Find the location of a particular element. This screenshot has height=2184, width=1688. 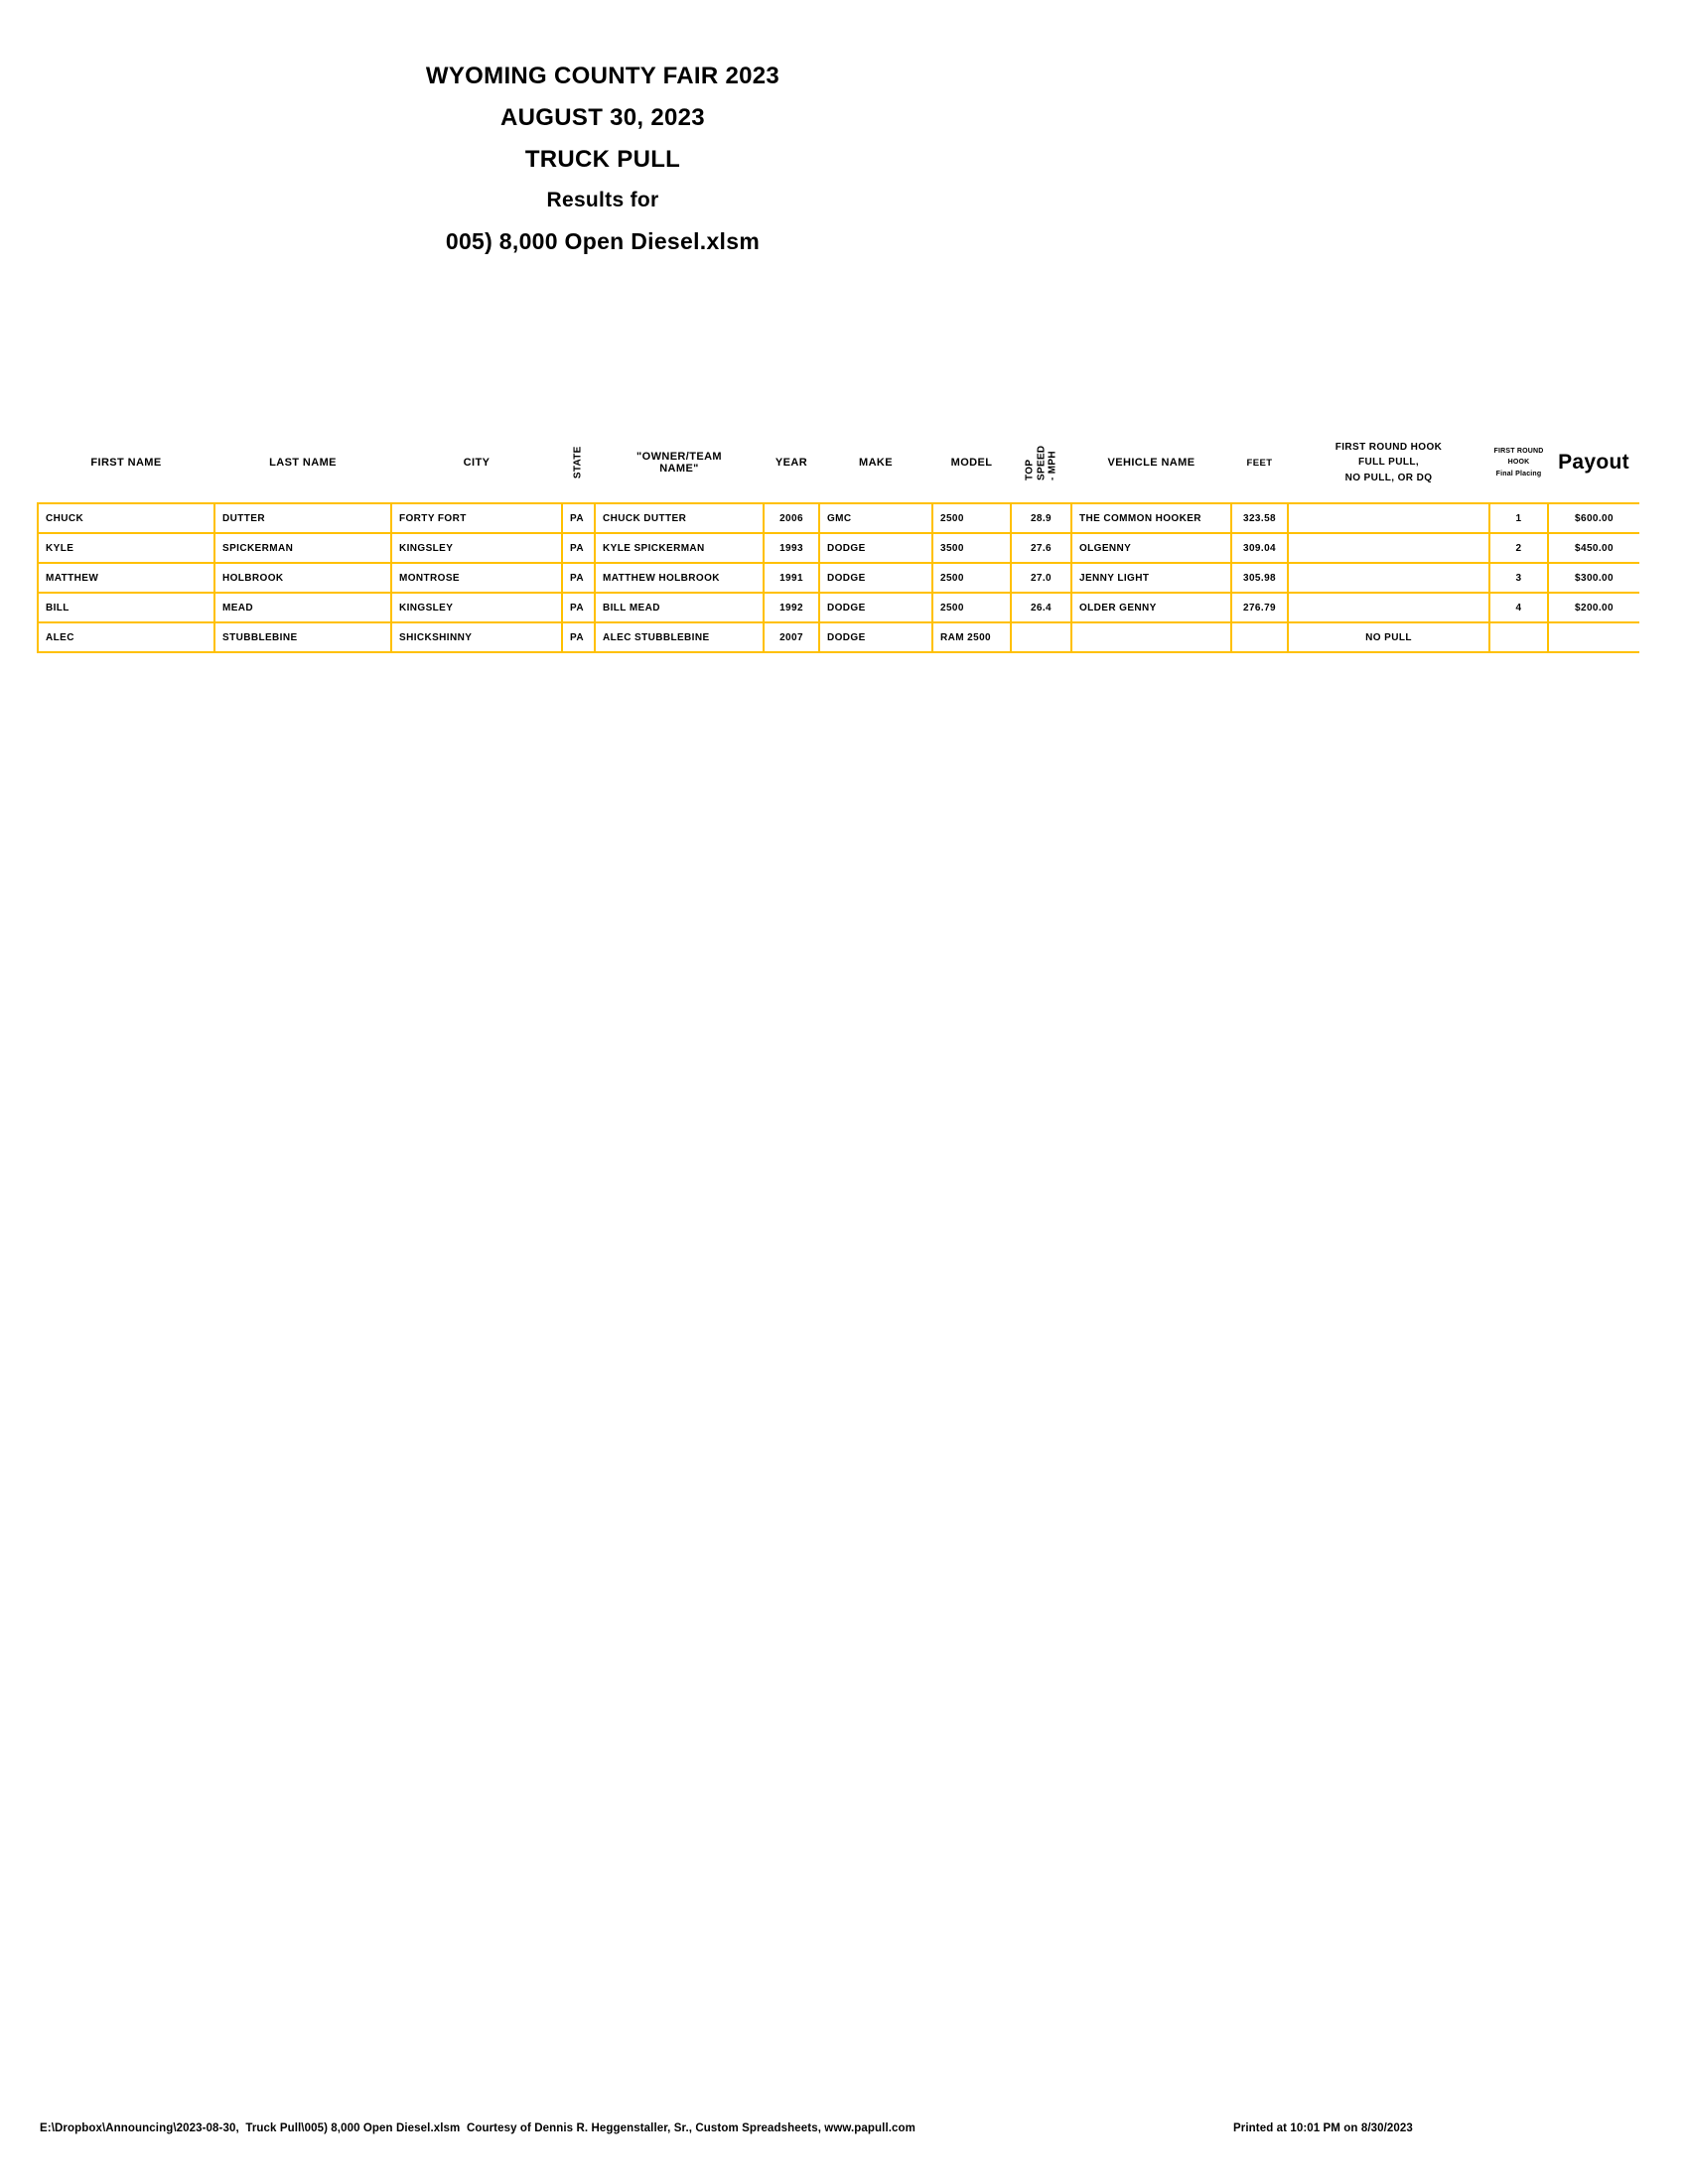

cell-year: 2006 is located at coordinates (791, 518).